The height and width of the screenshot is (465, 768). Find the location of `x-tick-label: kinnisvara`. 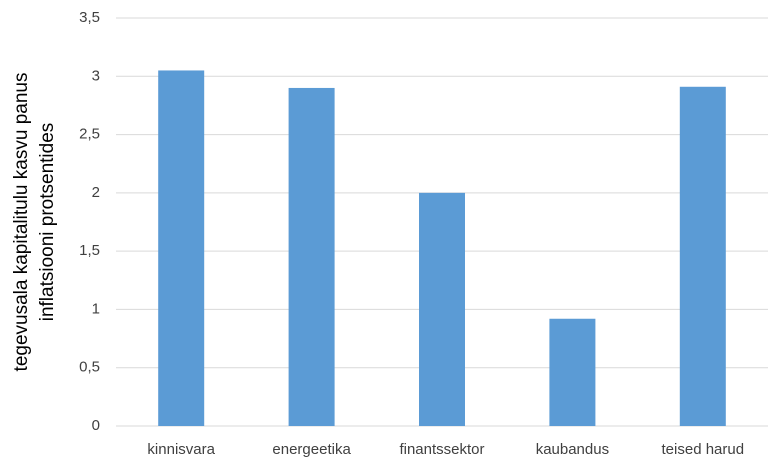

x-tick-label: kinnisvara is located at coordinates (181, 449).